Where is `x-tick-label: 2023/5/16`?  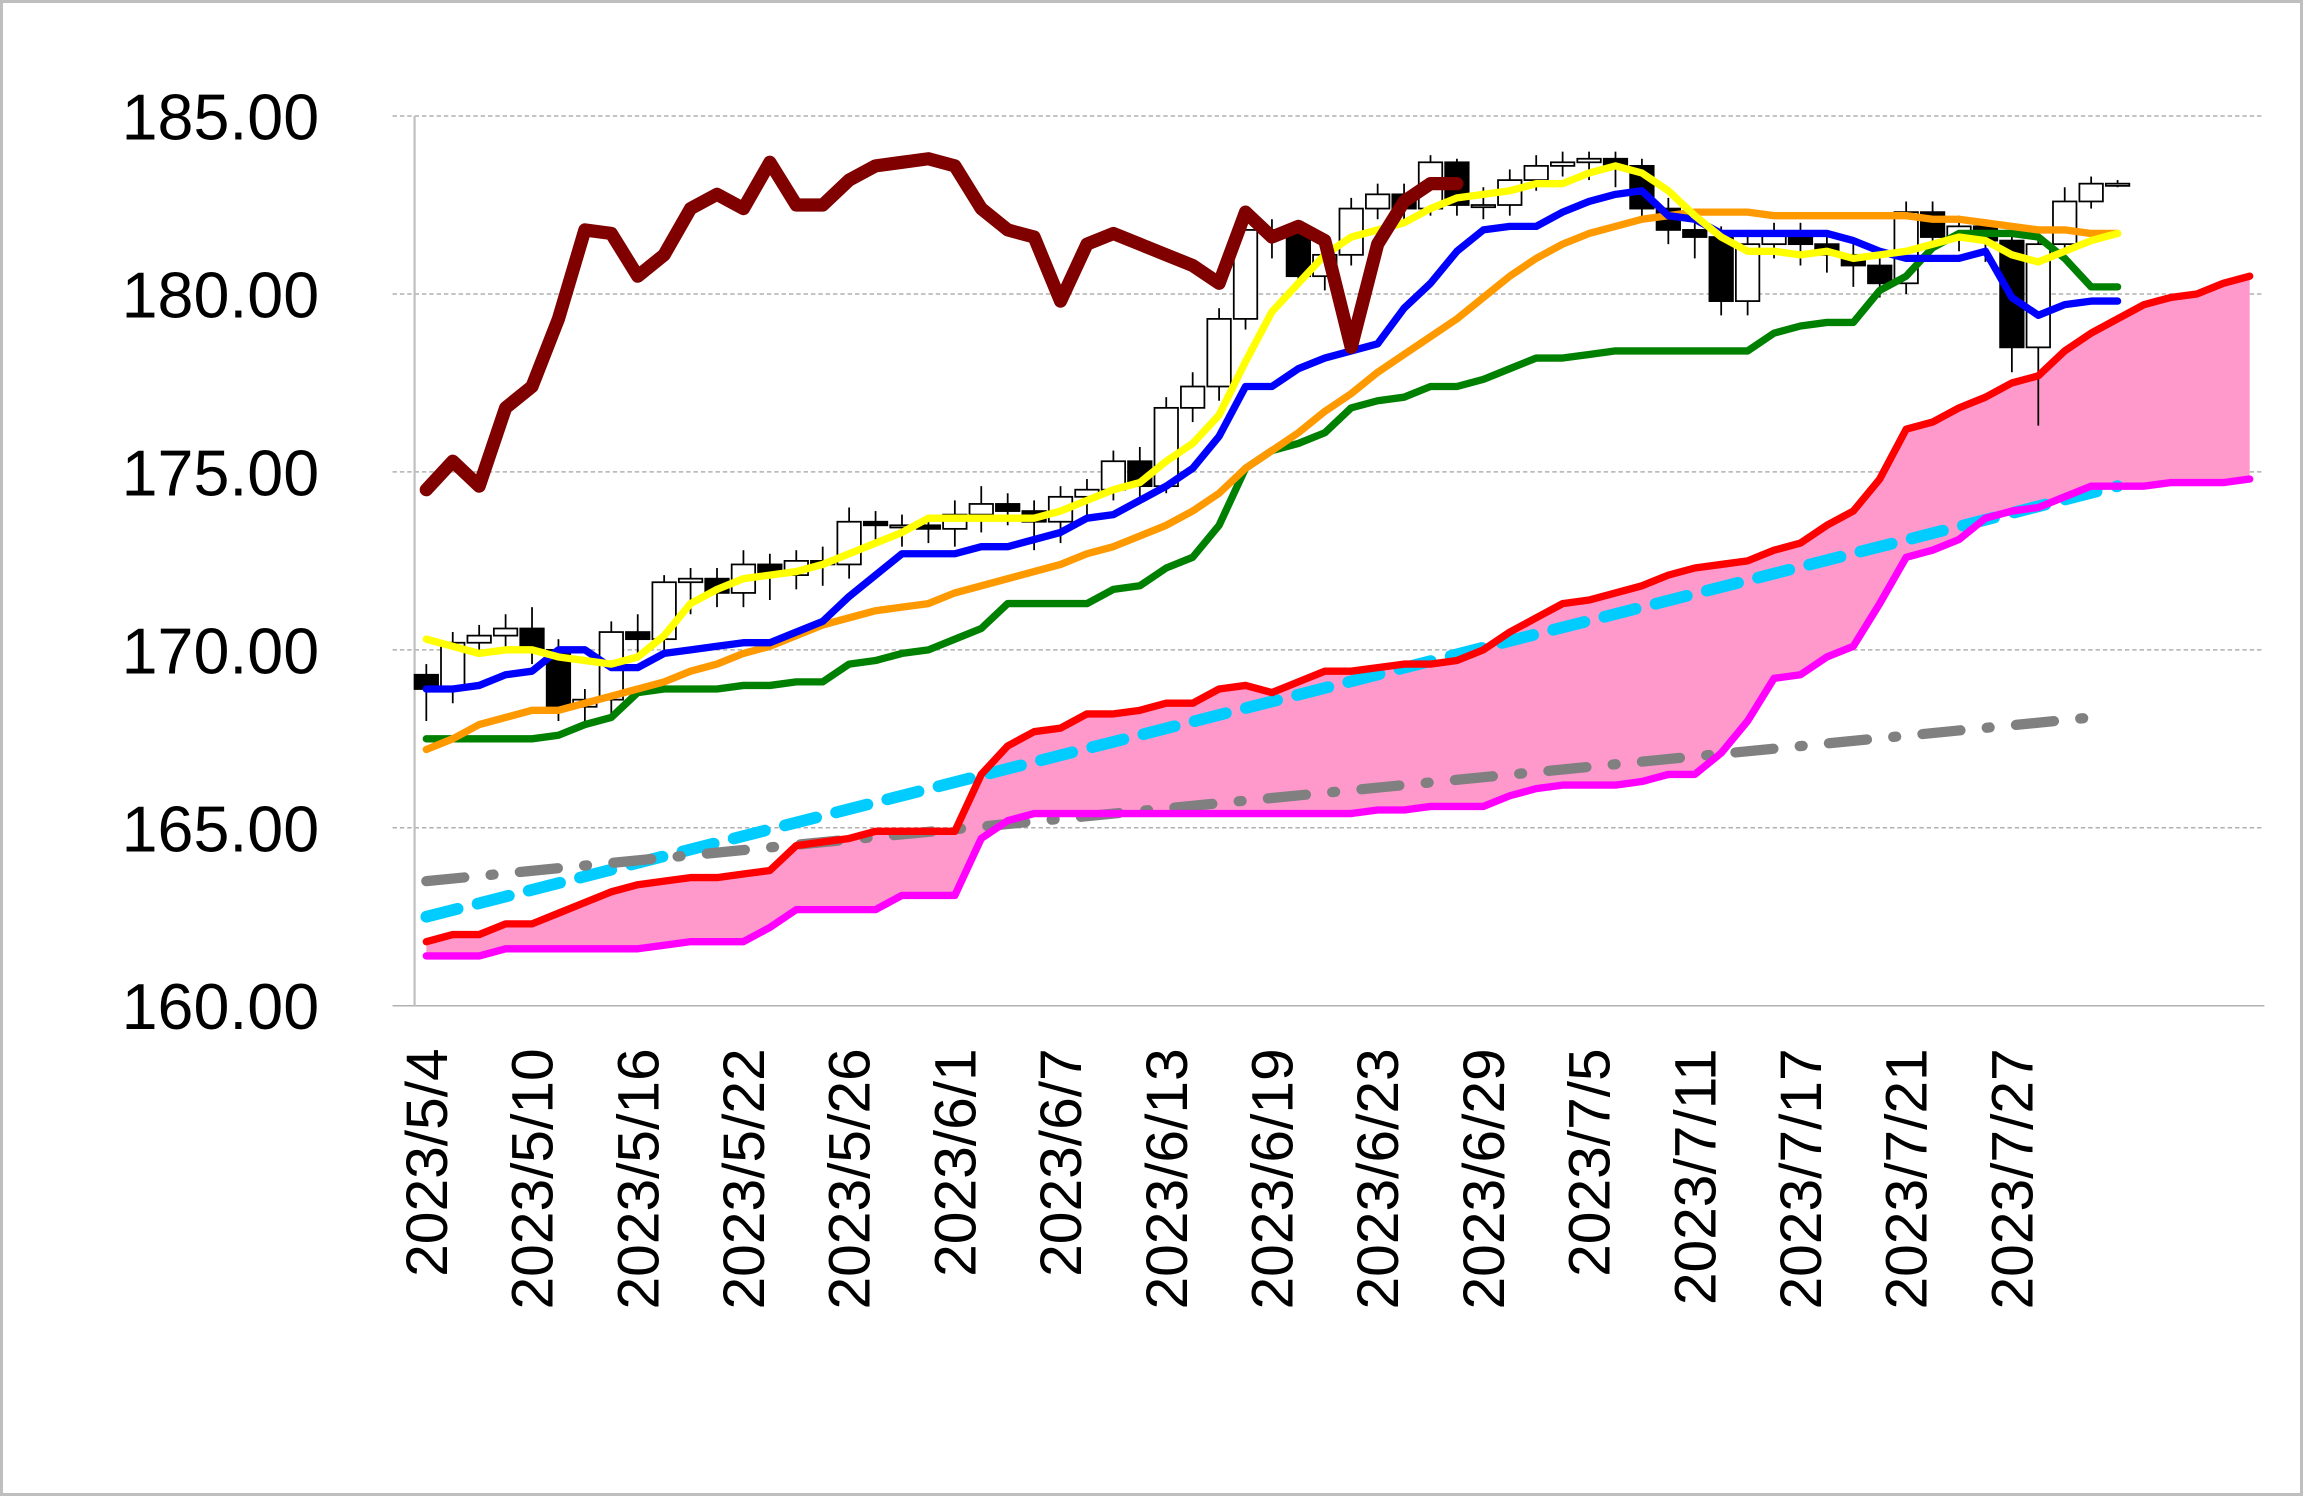 x-tick-label: 2023/5/16 is located at coordinates (638, 1178).